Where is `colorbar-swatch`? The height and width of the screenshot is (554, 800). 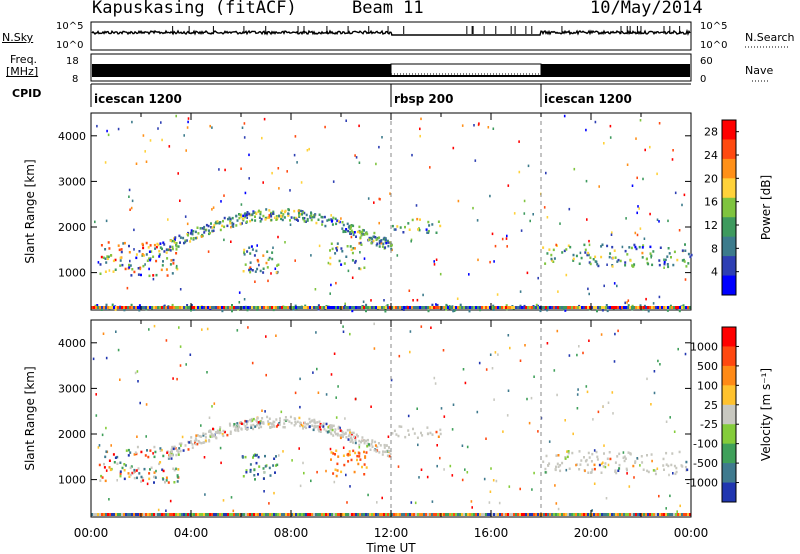
colorbar-swatch is located at coordinates (729, 149).